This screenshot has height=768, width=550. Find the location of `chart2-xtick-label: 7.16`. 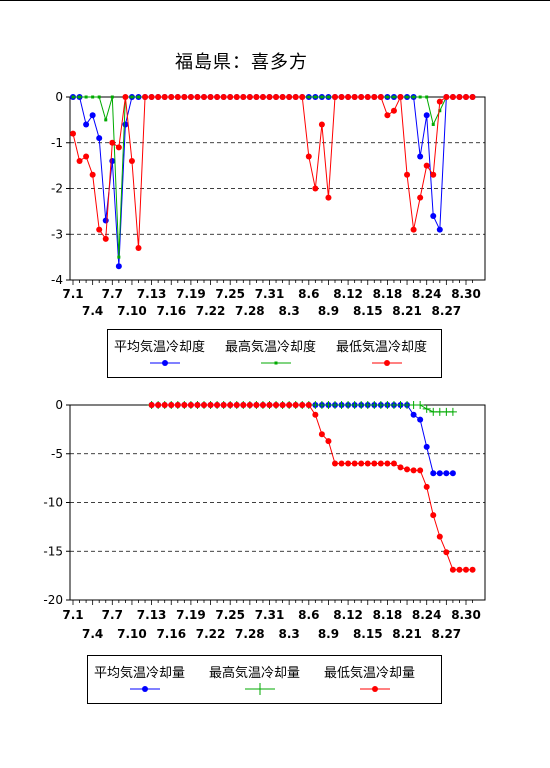

chart2-xtick-label: 7.16 is located at coordinates (171, 634).